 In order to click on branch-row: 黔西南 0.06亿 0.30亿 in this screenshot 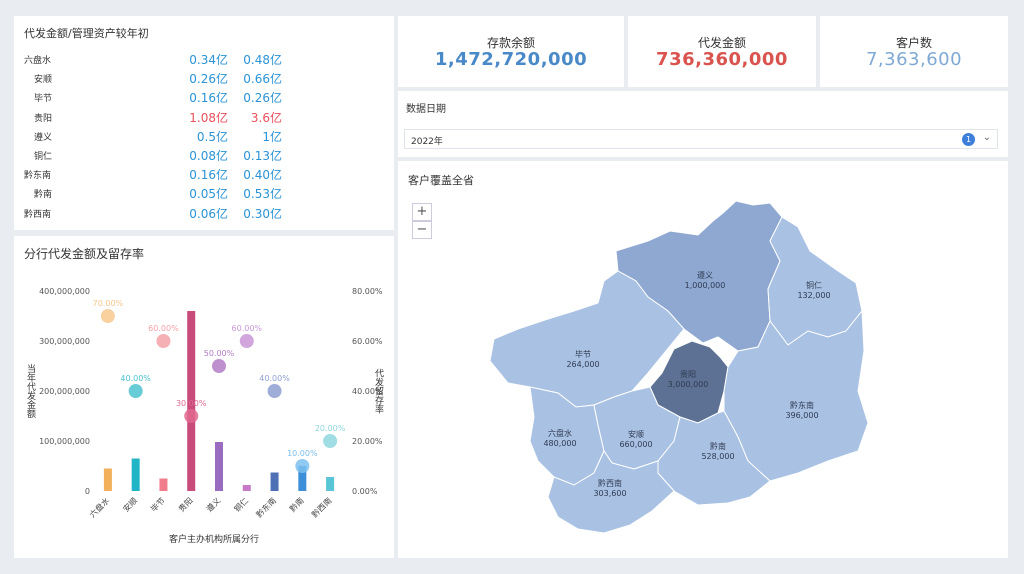, I will do `click(204, 213)`.